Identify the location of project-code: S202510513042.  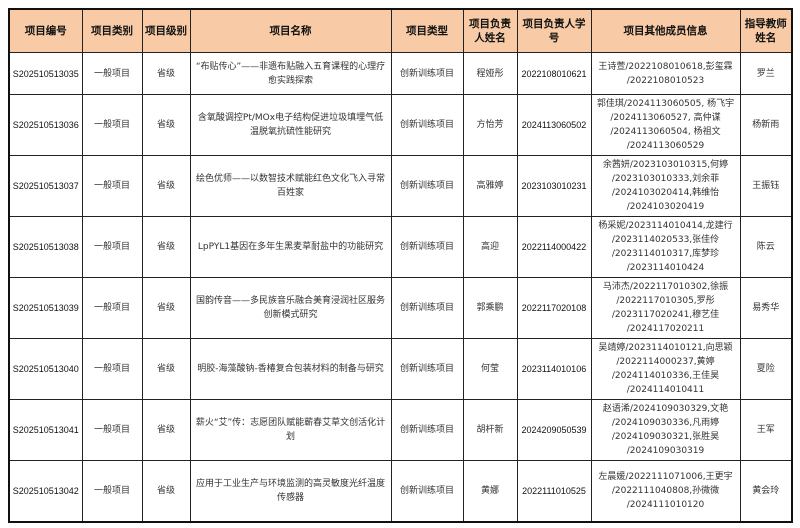
(45, 491).